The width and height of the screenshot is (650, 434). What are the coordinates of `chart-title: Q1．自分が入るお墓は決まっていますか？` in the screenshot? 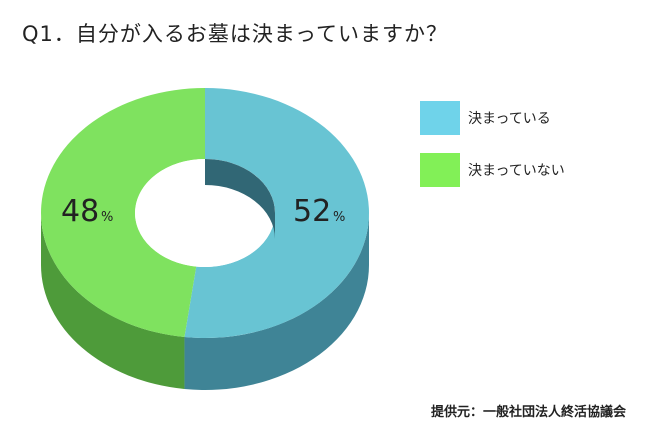 It's located at (235, 34).